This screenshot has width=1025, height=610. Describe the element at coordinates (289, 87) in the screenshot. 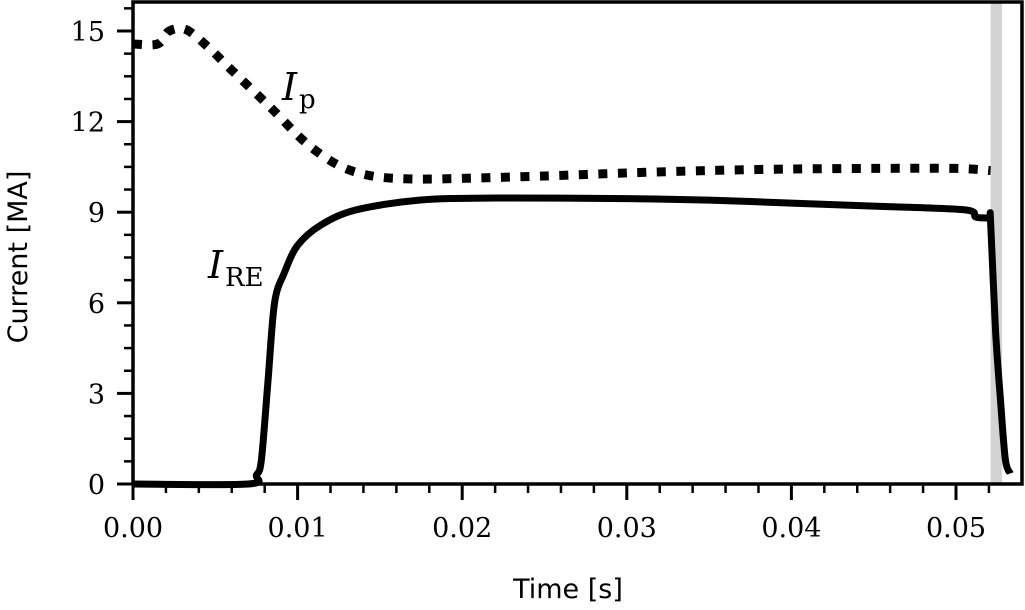

I see `ip-symbol: I` at that location.